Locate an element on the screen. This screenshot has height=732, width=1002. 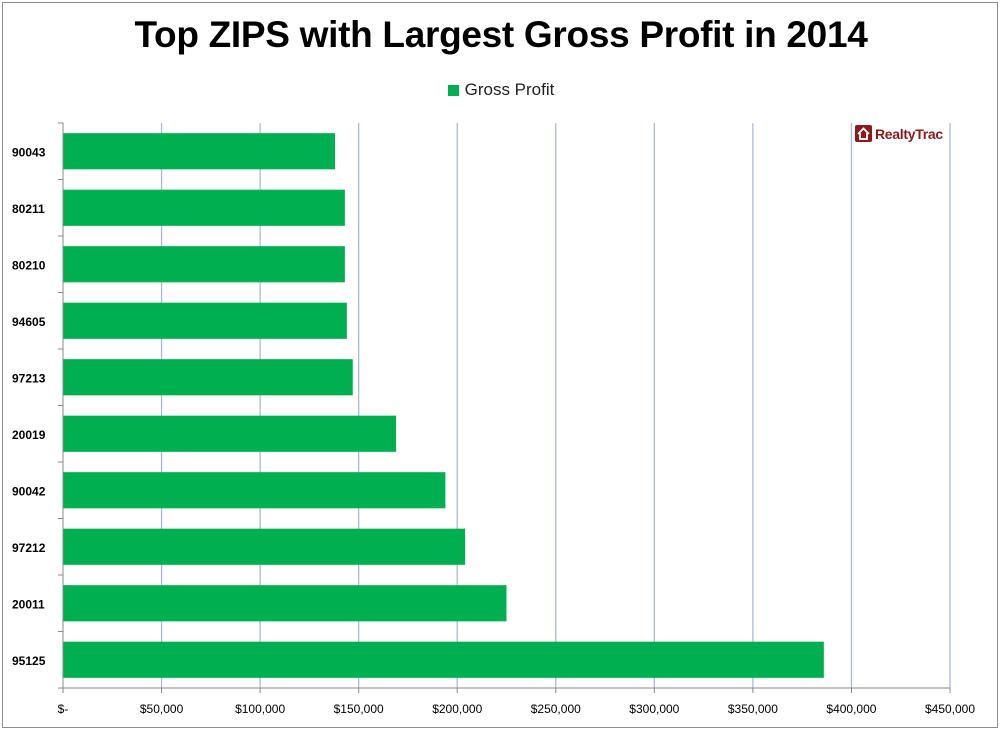
x-tick-label: $250,000 is located at coordinates (556, 709).